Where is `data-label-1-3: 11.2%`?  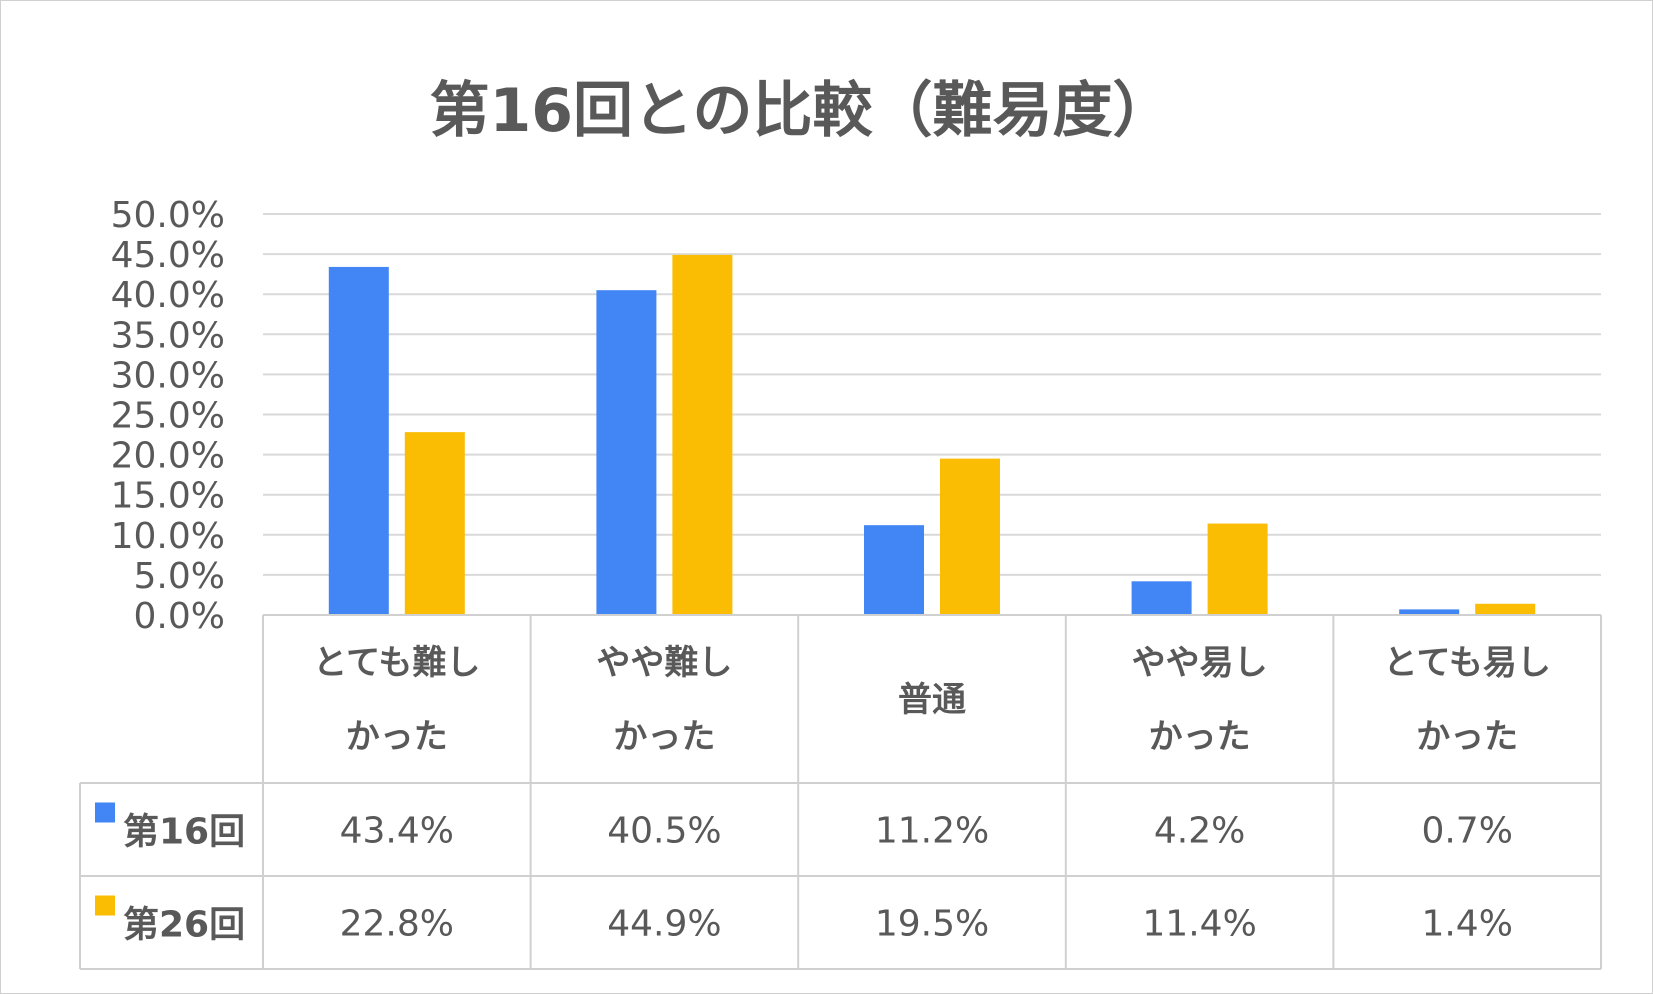
data-label-1-3: 11.2% is located at coordinates (932, 831).